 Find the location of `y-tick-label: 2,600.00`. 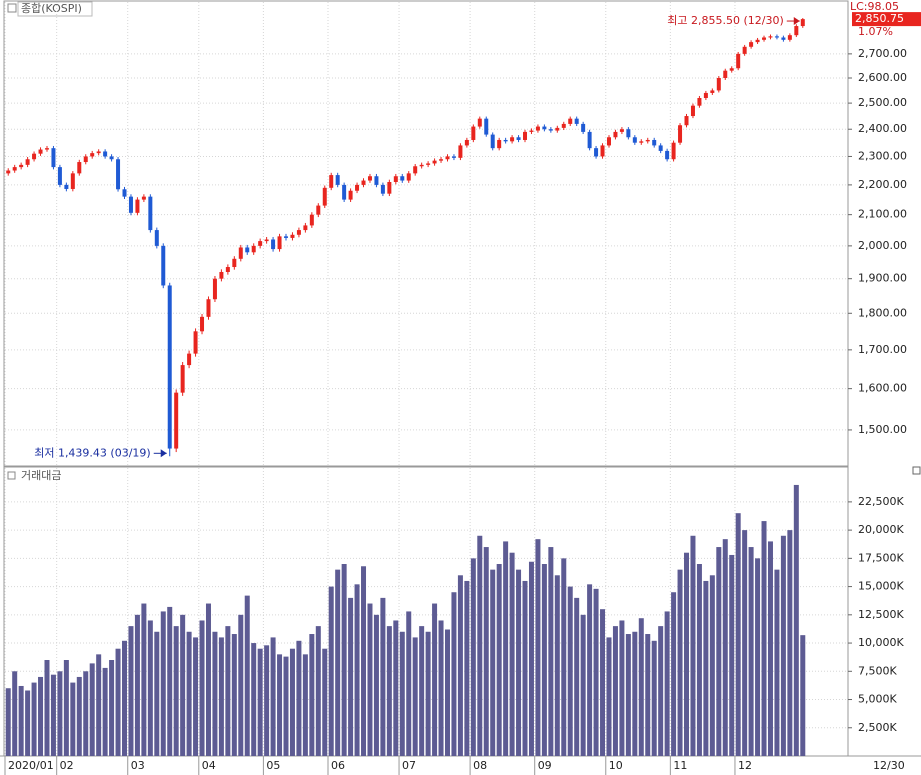

y-tick-label: 2,600.00 is located at coordinates (882, 77).